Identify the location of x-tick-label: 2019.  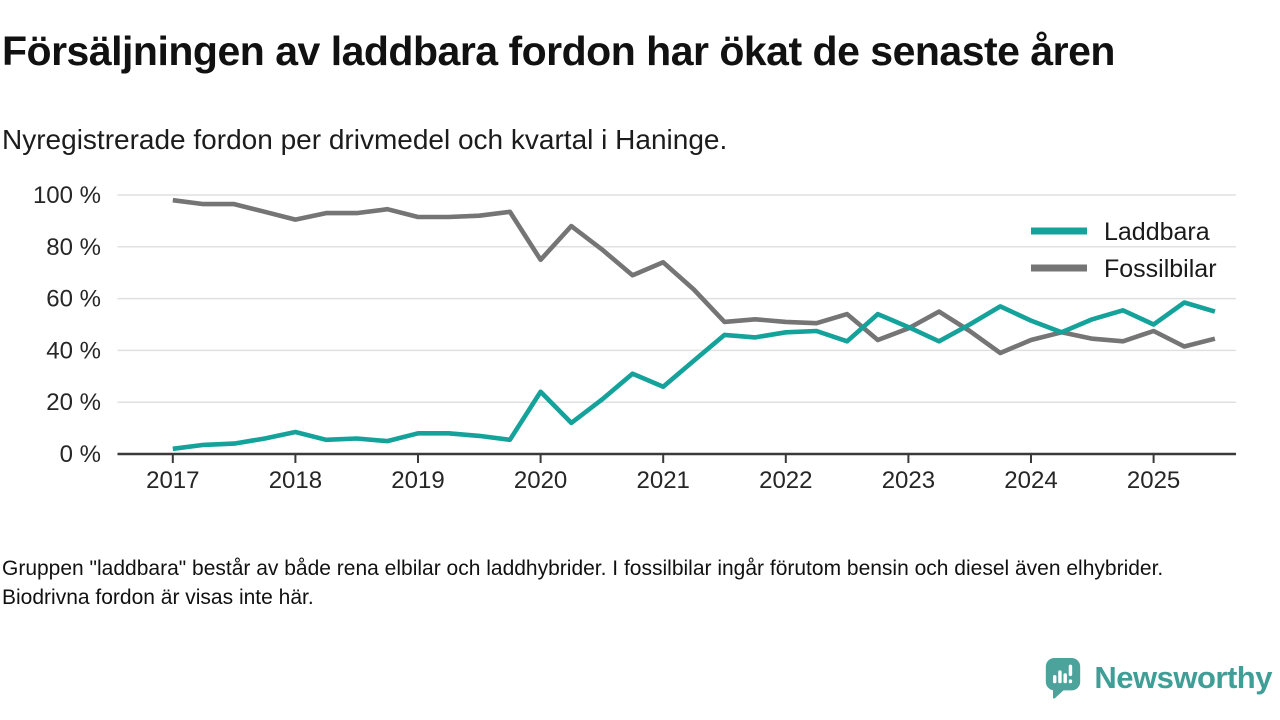
(417, 480).